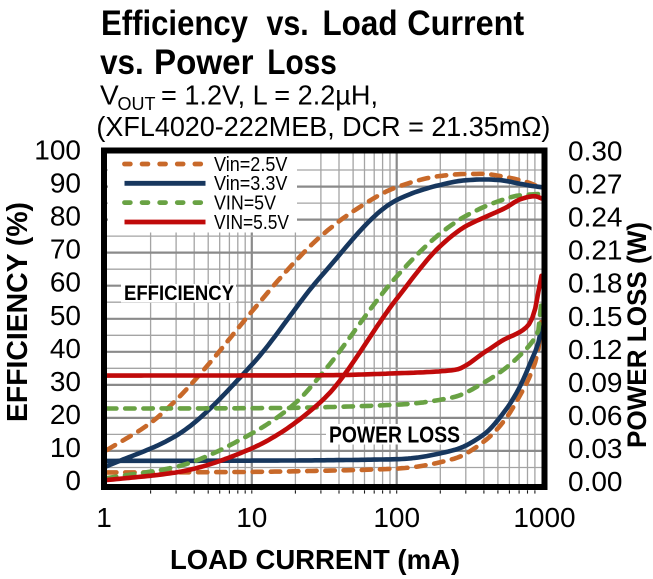 This screenshot has height=579, width=653. Describe the element at coordinates (179, 293) in the screenshot. I see `svg-text: EFFICIENCY` at that location.